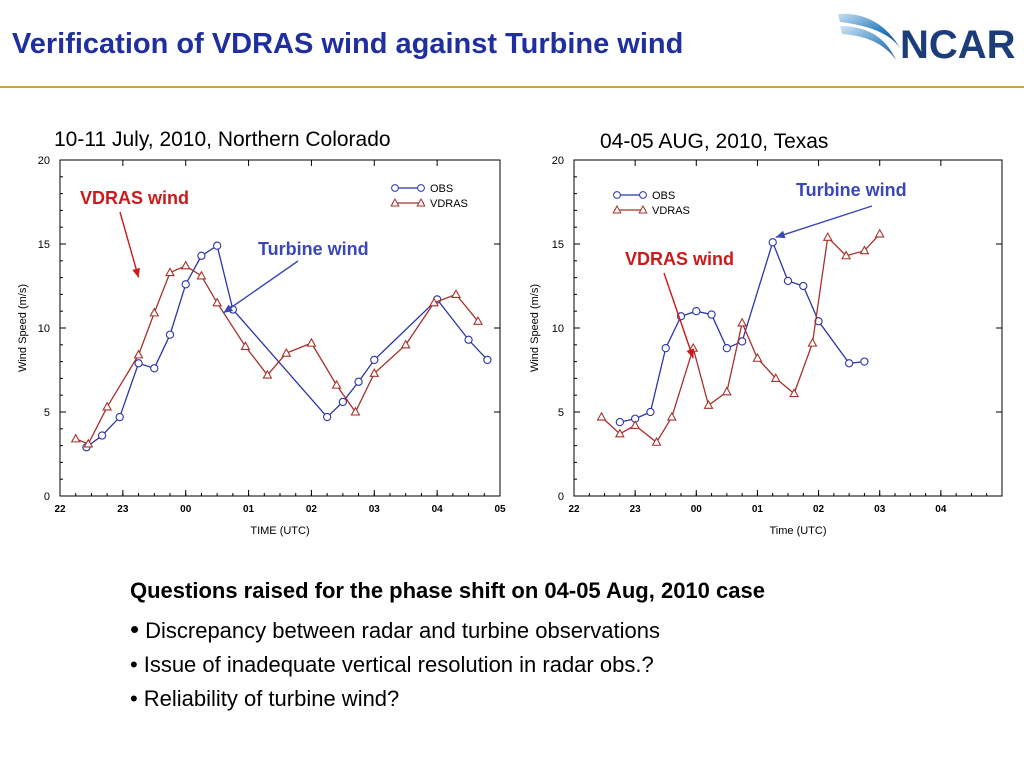  What do you see at coordinates (279, 531) in the screenshot?
I see `x-axis-label: TIME (UTC)` at bounding box center [279, 531].